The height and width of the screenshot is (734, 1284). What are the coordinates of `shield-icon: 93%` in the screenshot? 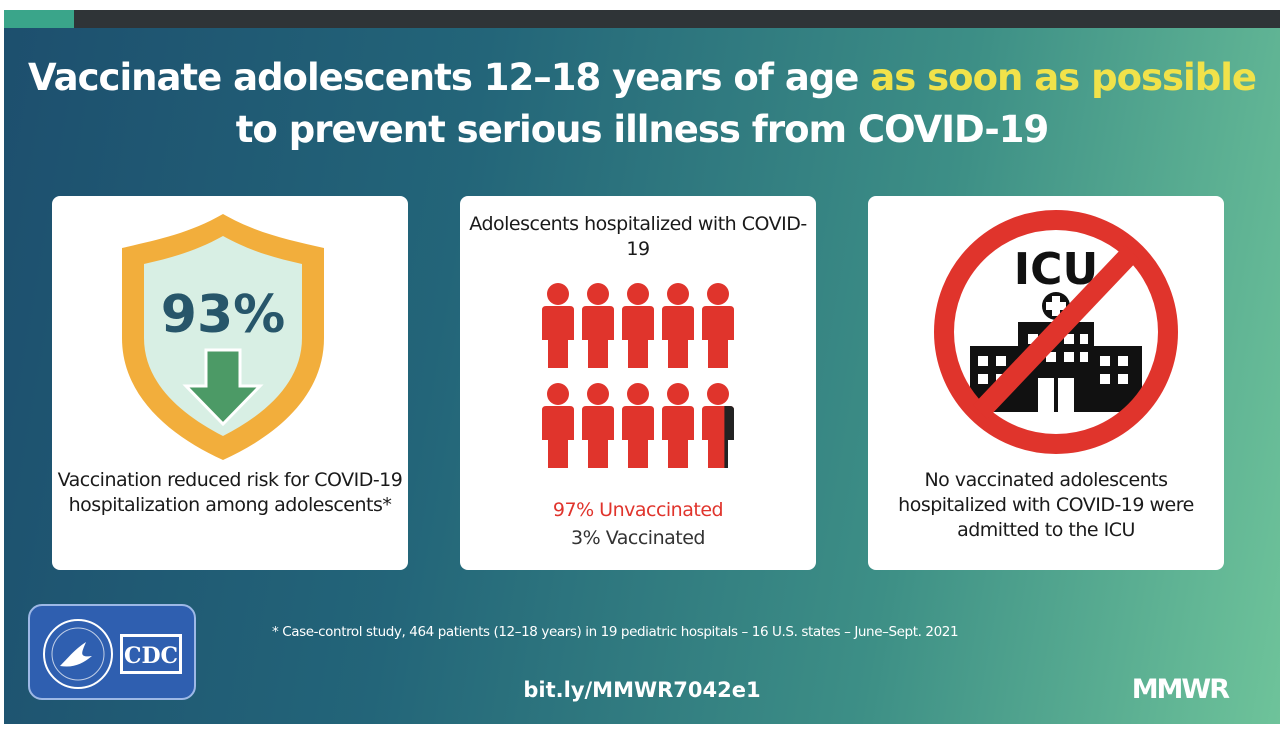 It's located at (223, 337).